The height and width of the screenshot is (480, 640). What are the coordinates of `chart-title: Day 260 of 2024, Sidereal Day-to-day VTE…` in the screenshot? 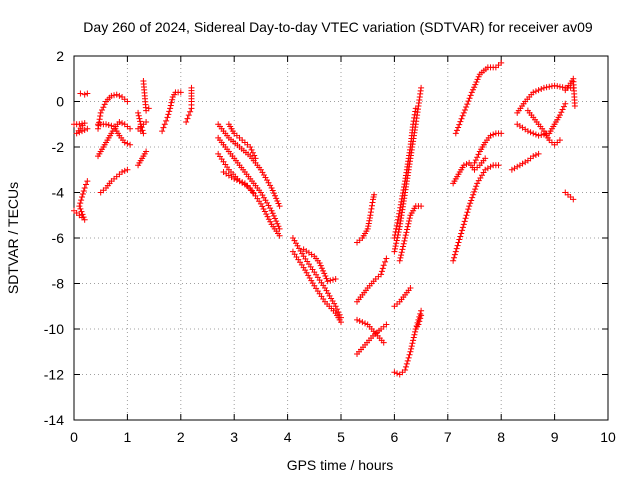 It's located at (338, 27).